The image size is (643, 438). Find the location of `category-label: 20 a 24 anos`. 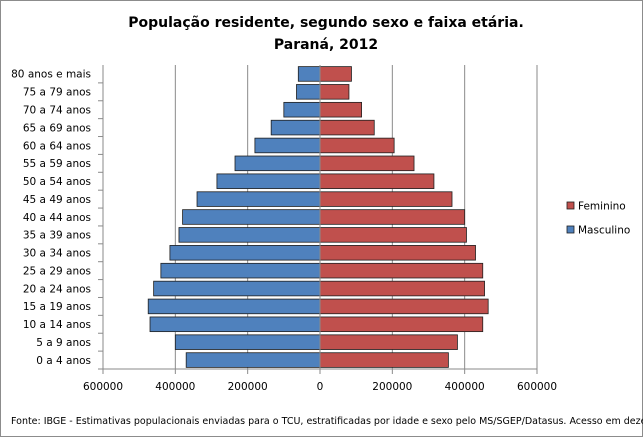

category-label: 20 a 24 anos is located at coordinates (57, 289).